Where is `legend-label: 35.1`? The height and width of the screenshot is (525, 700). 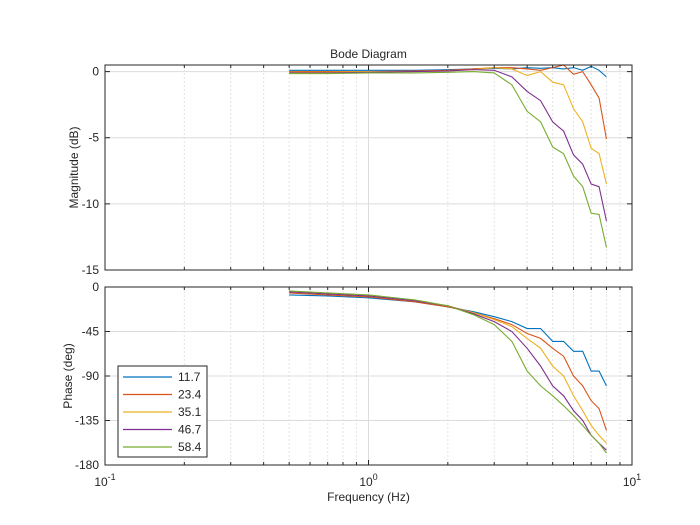 legend-label: 35.1 is located at coordinates (190, 412).